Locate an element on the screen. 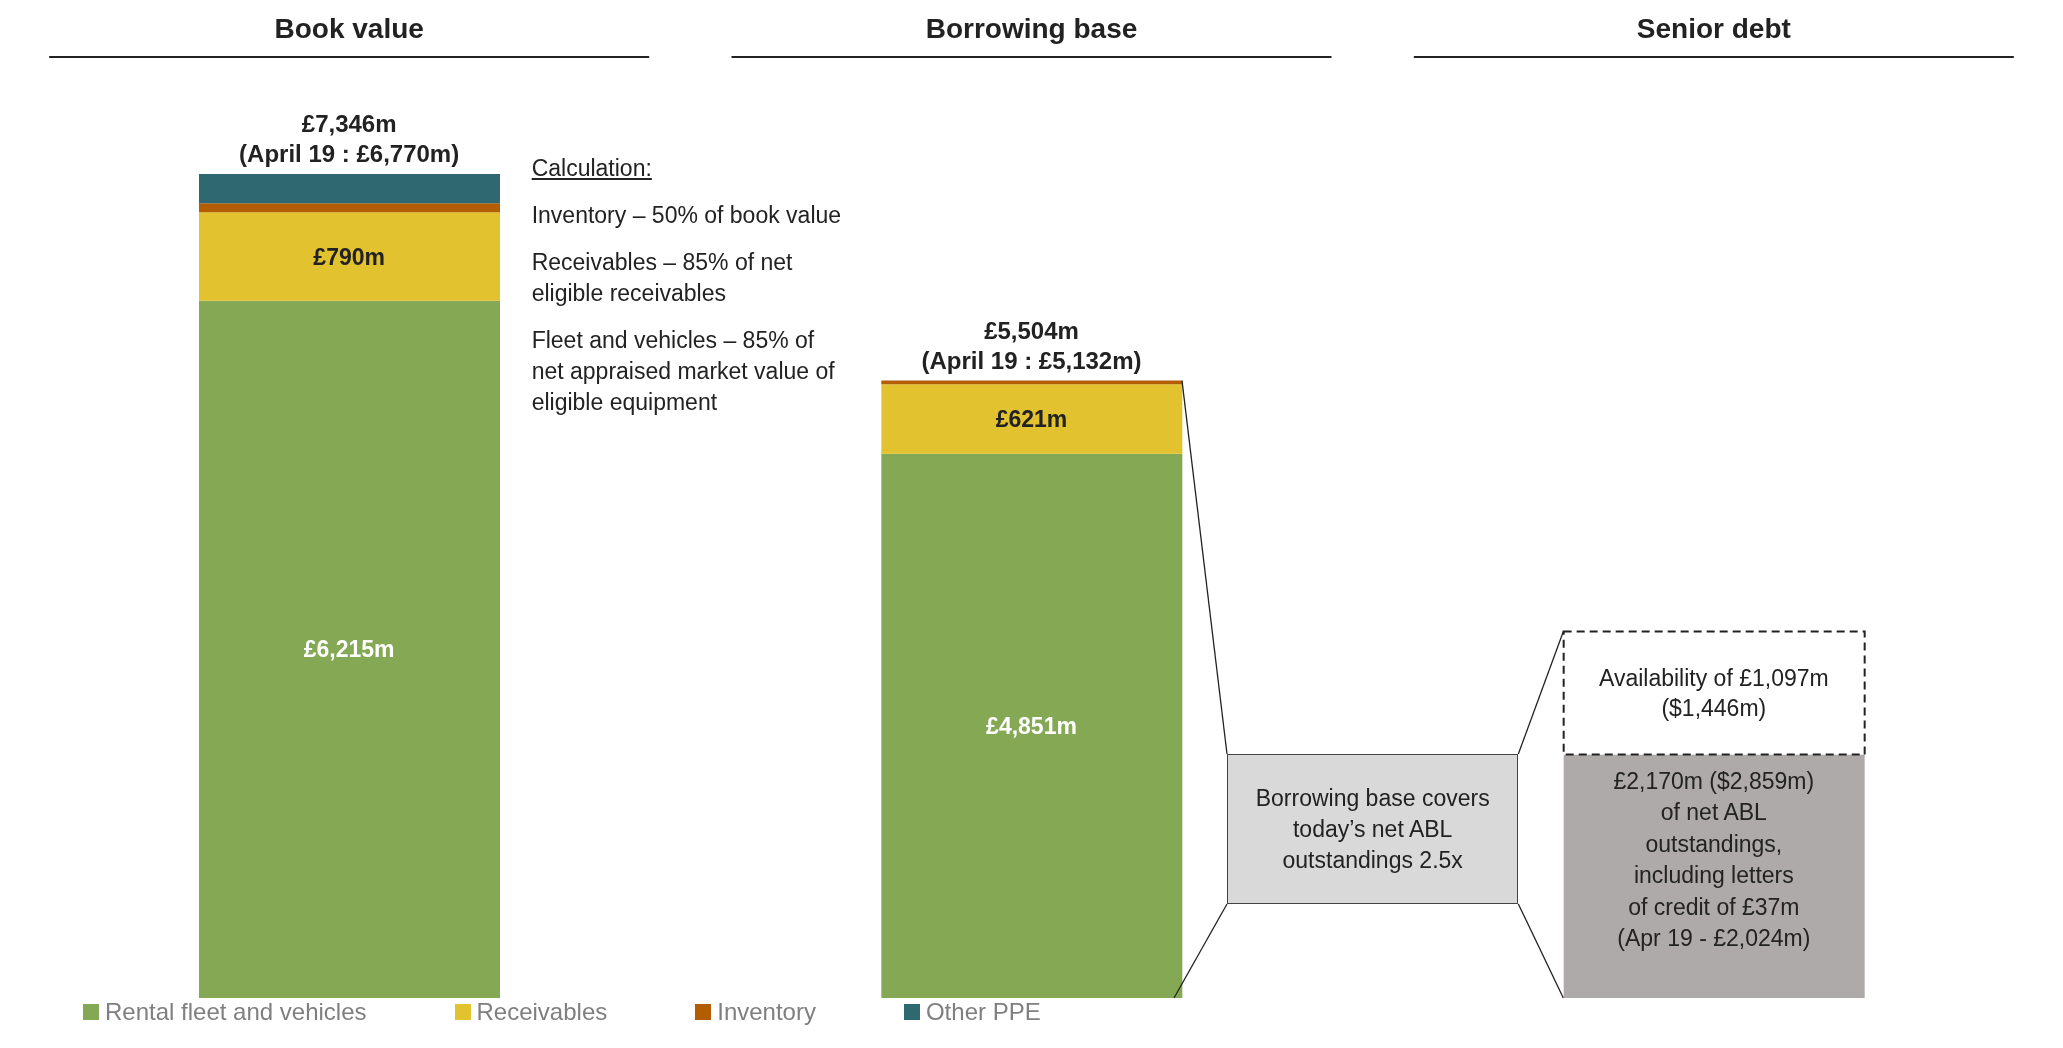 The image size is (2063, 1048). data-label: £6,215m is located at coordinates (349, 649).